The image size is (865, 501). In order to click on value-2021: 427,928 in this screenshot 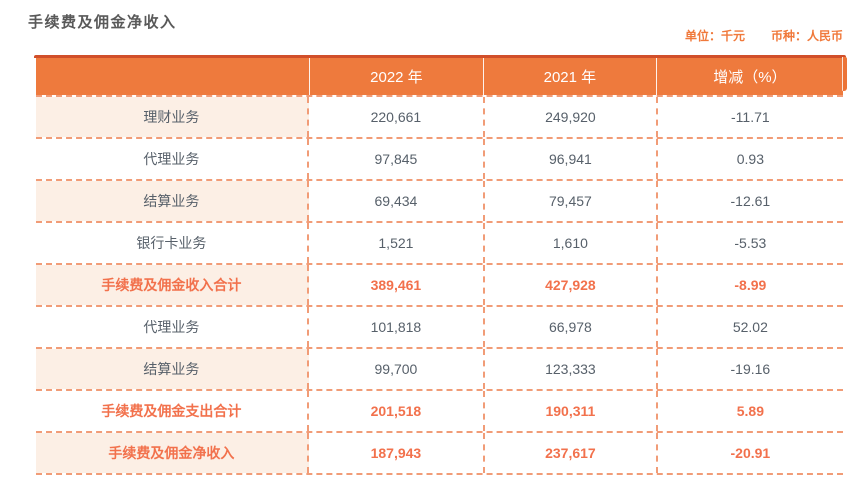, I will do `click(569, 285)`.